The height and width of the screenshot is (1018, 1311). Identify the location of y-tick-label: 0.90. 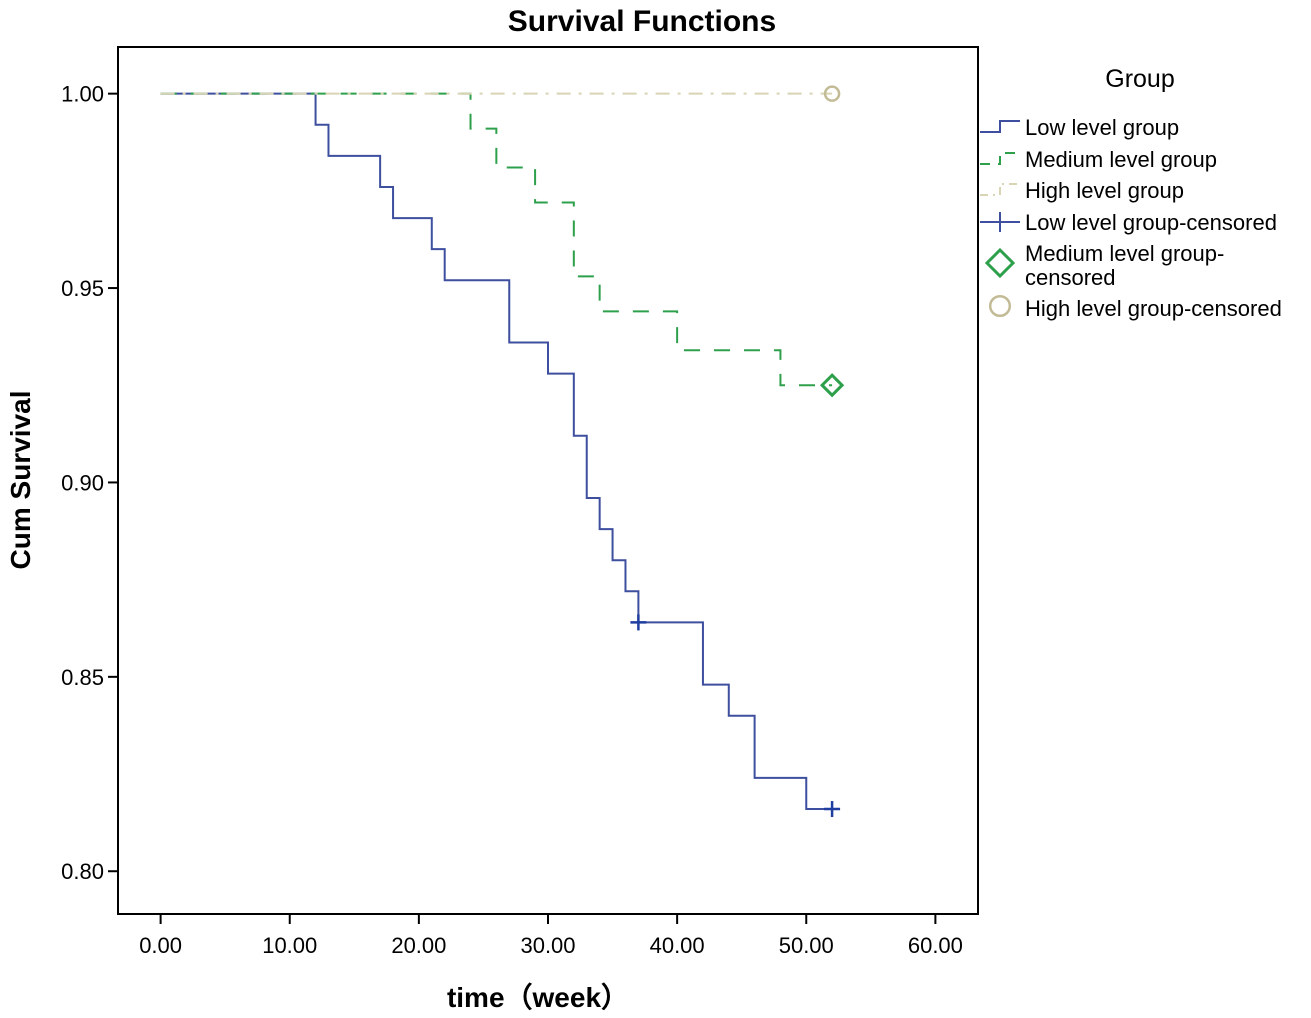
(82, 482).